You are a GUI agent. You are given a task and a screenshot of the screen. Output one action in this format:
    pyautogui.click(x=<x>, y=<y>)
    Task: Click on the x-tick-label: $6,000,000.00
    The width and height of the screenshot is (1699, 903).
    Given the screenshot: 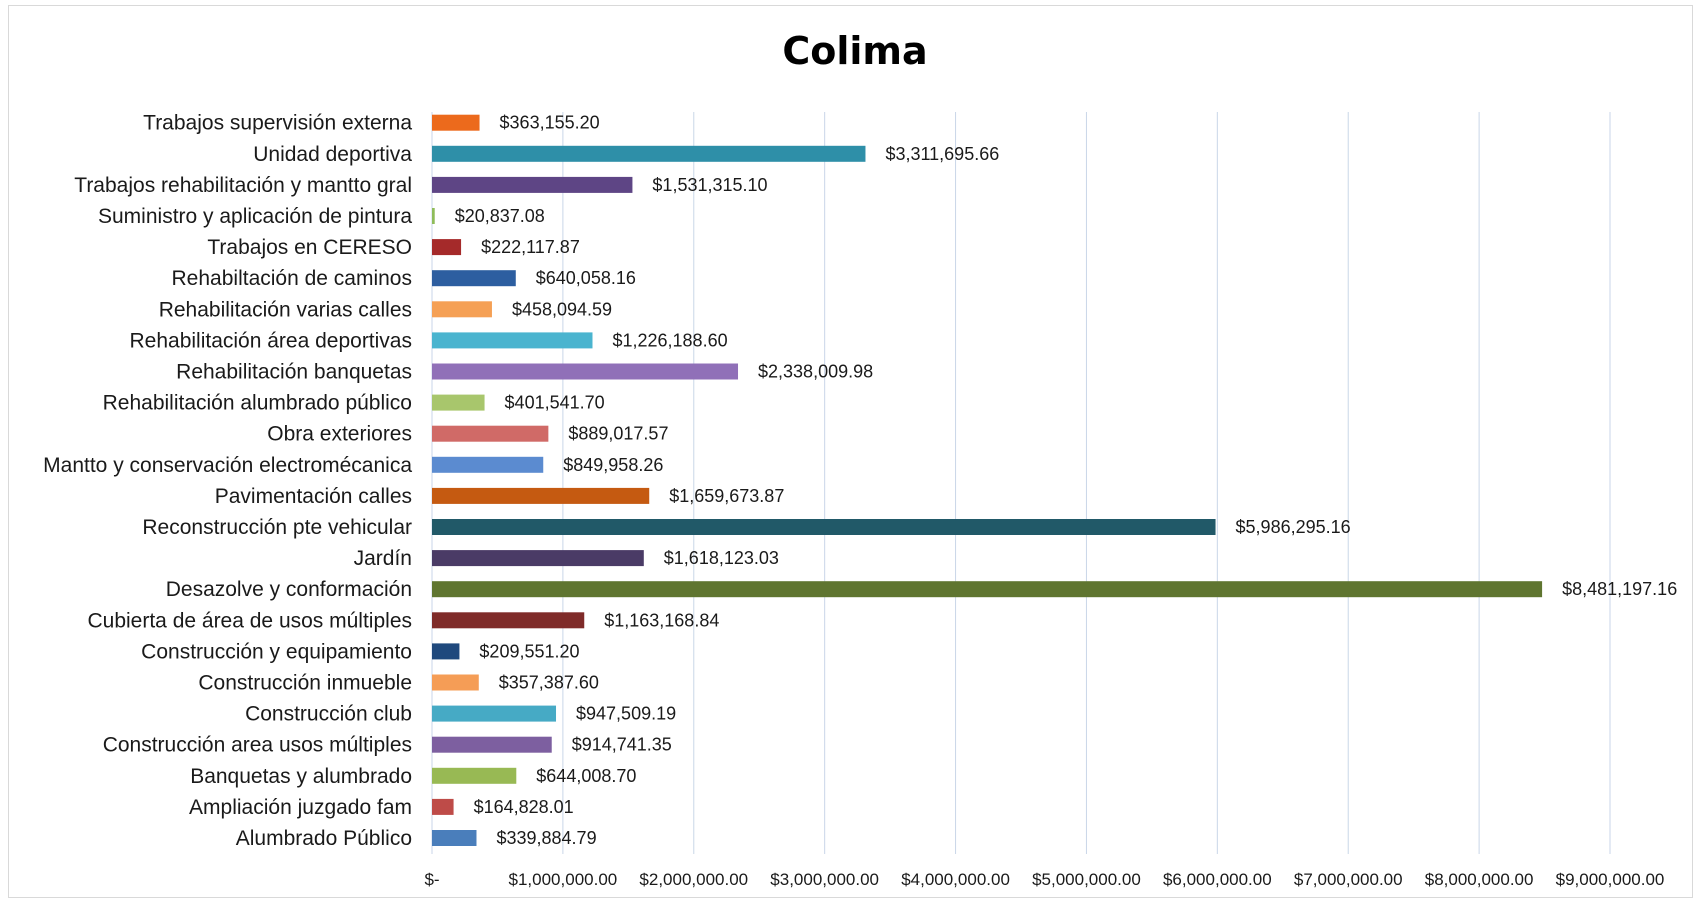 What is the action you would take?
    pyautogui.click(x=1217, y=879)
    